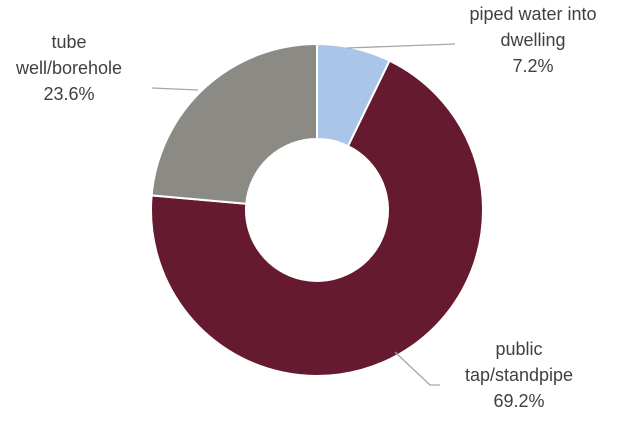 This screenshot has height=423, width=618. I want to click on slice-label: tube well/borehole 23.6%, so click(68, 68).